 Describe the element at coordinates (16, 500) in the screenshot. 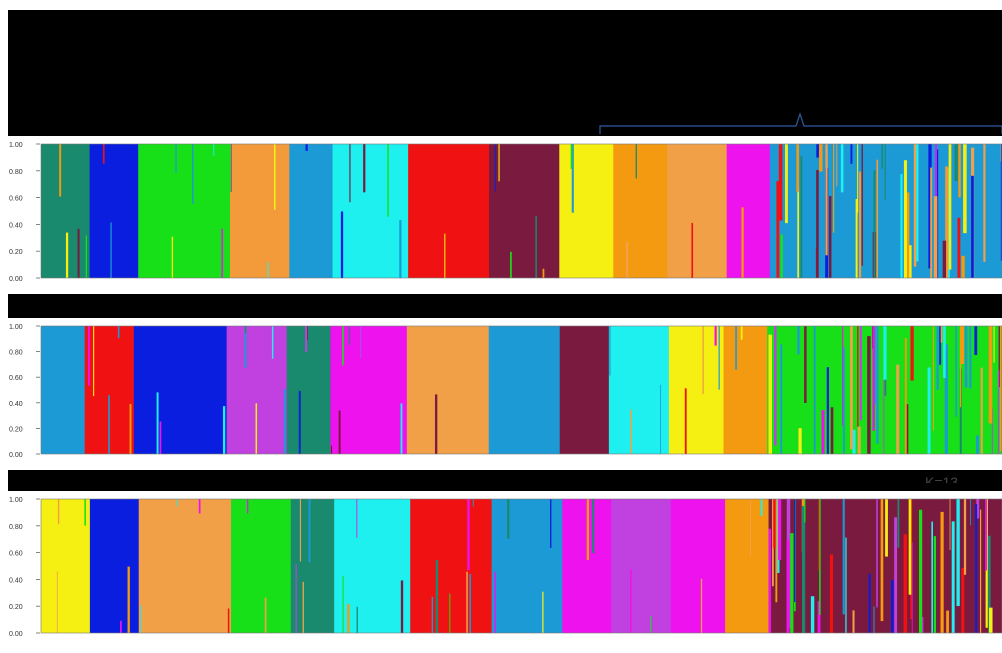

I see `y-tick-label: 1.00` at that location.